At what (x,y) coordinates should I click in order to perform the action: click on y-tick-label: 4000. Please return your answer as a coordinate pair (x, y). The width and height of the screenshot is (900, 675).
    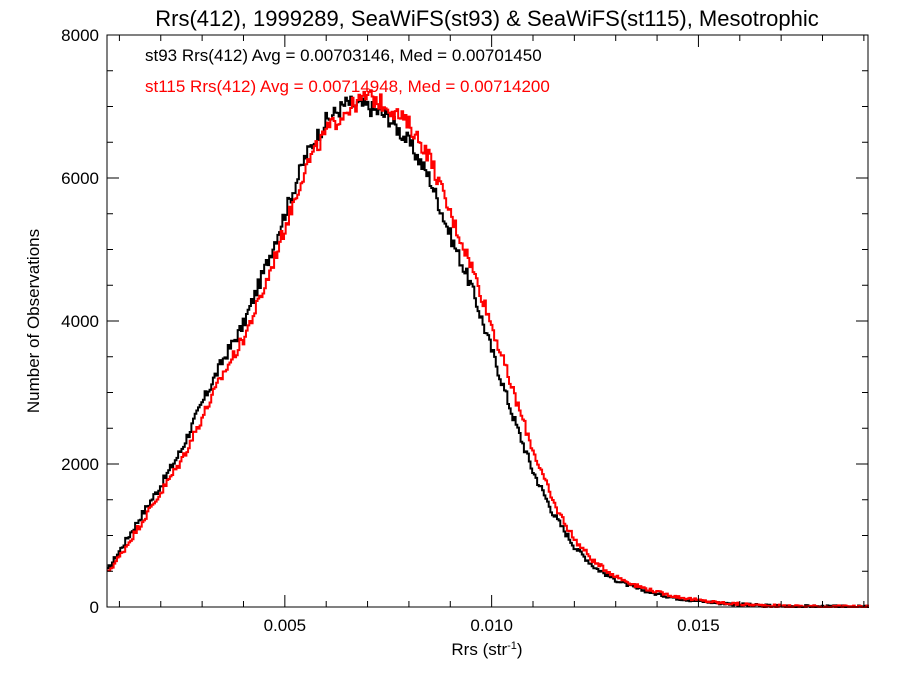
    Looking at the image, I should click on (80, 321).